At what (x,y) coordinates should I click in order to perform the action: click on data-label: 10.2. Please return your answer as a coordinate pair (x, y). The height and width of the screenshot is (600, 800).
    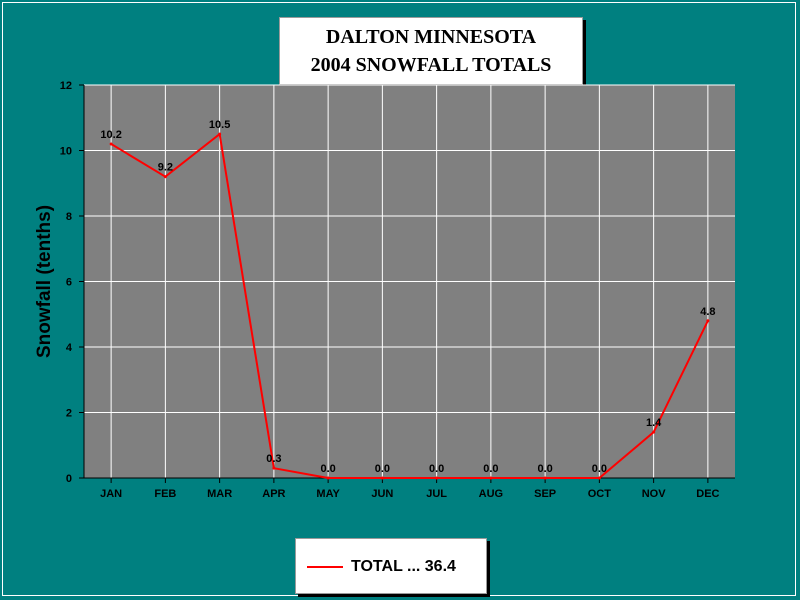
    Looking at the image, I should click on (110, 135).